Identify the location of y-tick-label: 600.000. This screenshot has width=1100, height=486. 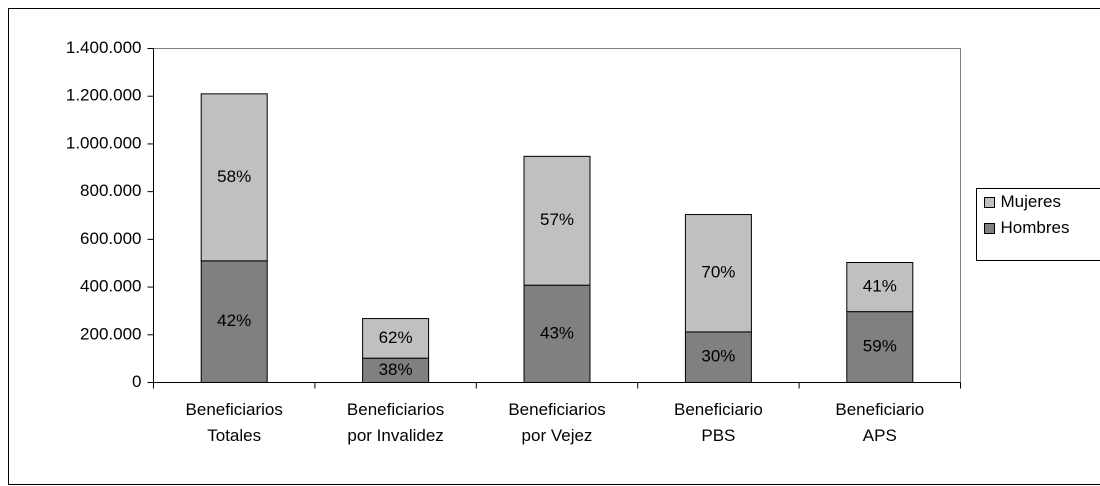
(110, 238).